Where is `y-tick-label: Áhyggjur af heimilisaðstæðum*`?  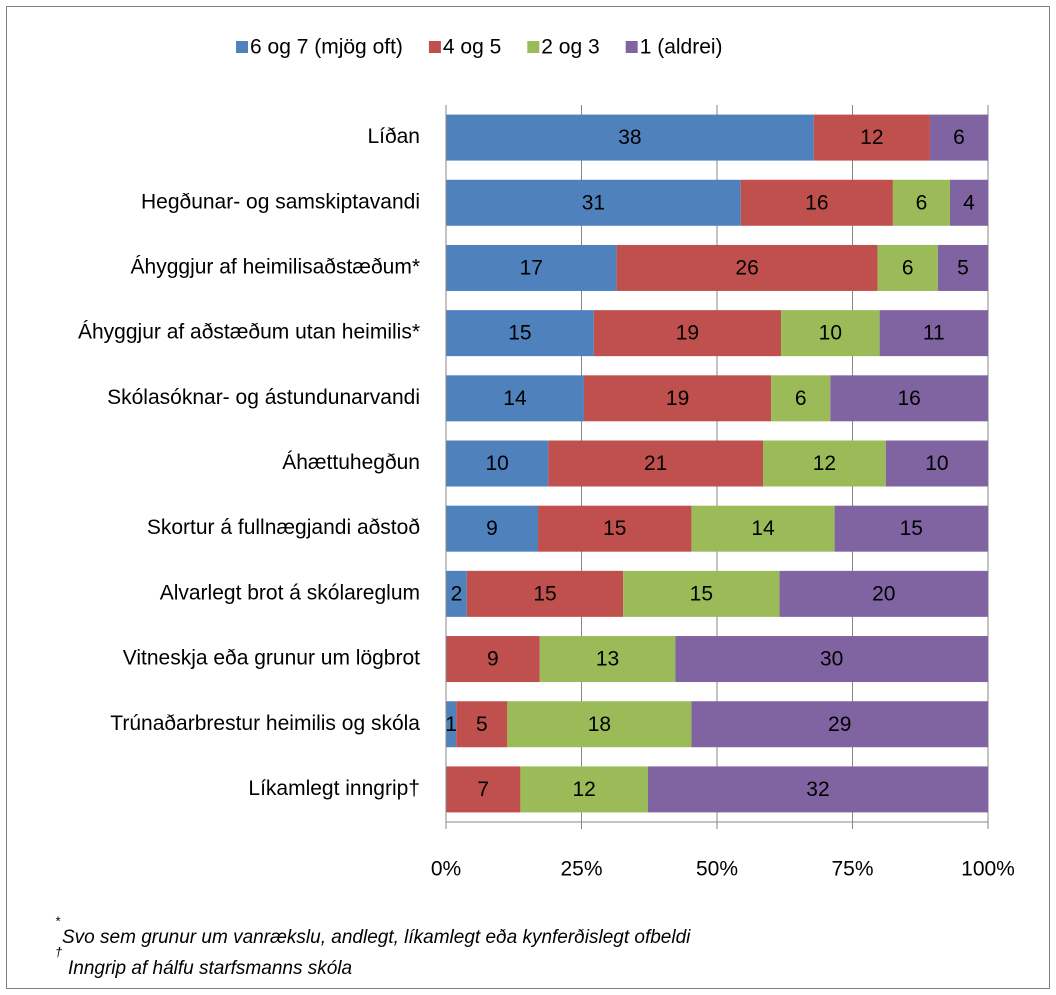
y-tick-label: Áhyggjur af heimilisaðstæðum* is located at coordinates (275, 267).